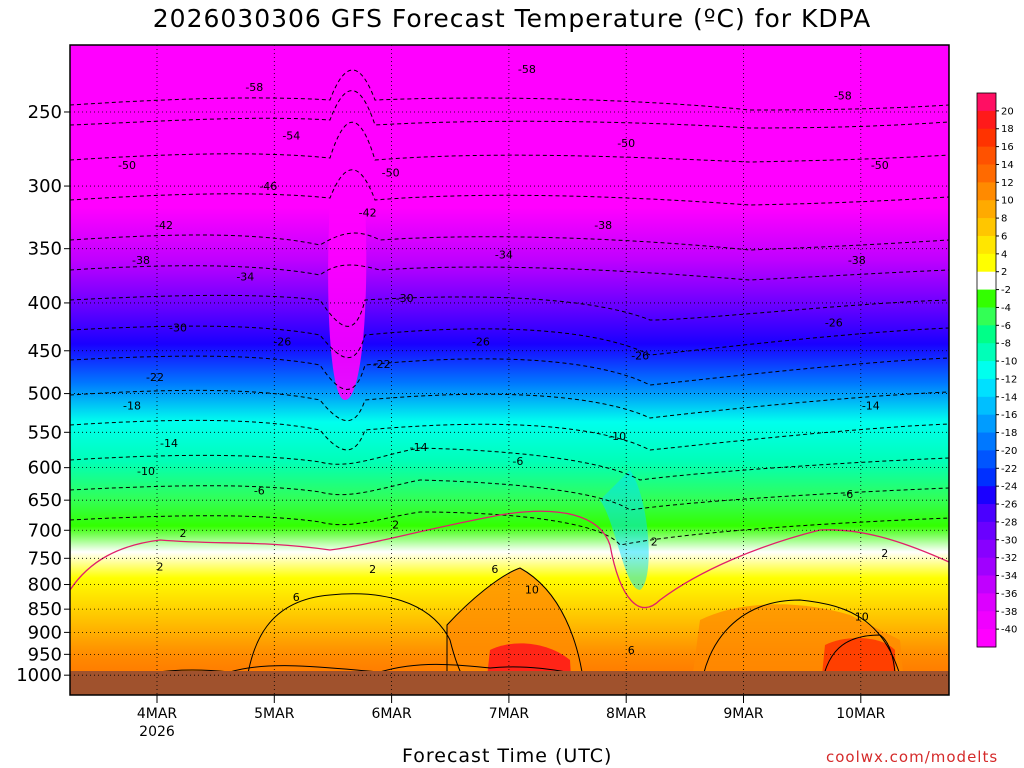 This screenshot has height=768, width=1024. What do you see at coordinates (1009, 469) in the screenshot?
I see `colorbar-label: -22` at bounding box center [1009, 469].